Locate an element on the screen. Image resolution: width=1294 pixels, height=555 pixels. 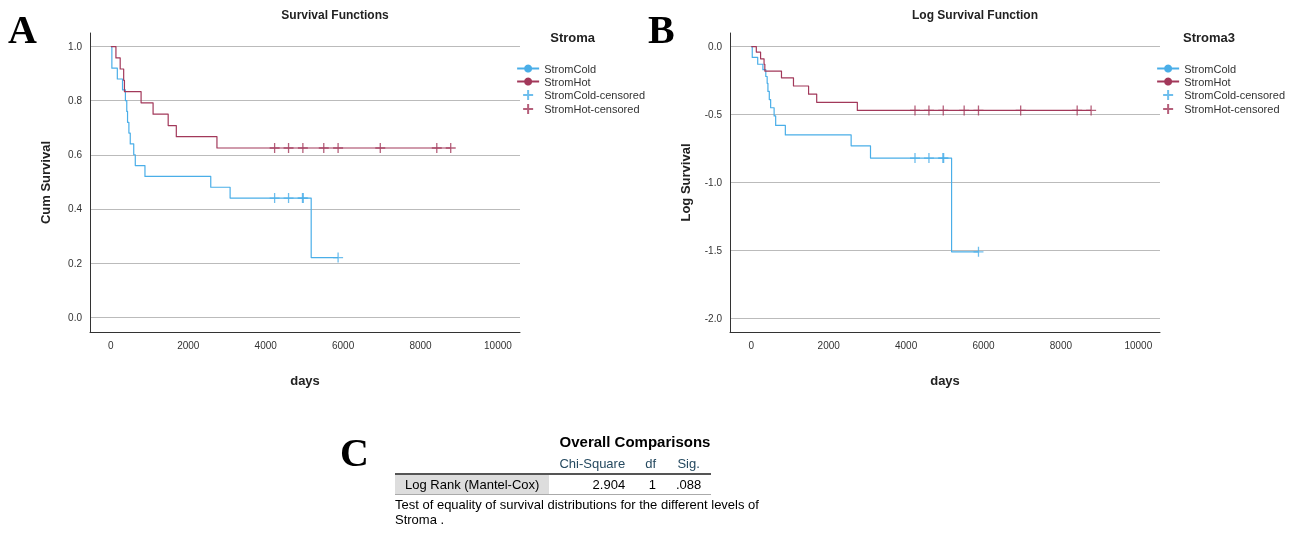
text: Overall Comparisons is located at coordinates (635, 441).